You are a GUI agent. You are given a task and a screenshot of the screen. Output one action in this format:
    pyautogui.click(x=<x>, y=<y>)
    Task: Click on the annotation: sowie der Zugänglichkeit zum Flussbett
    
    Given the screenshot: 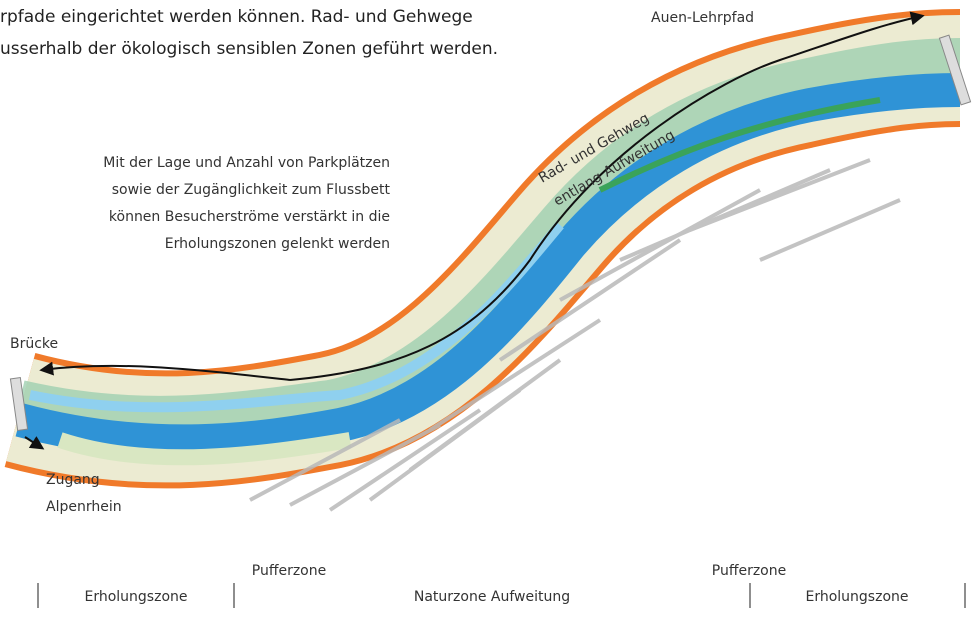 What is the action you would take?
    pyautogui.click(x=251, y=190)
    